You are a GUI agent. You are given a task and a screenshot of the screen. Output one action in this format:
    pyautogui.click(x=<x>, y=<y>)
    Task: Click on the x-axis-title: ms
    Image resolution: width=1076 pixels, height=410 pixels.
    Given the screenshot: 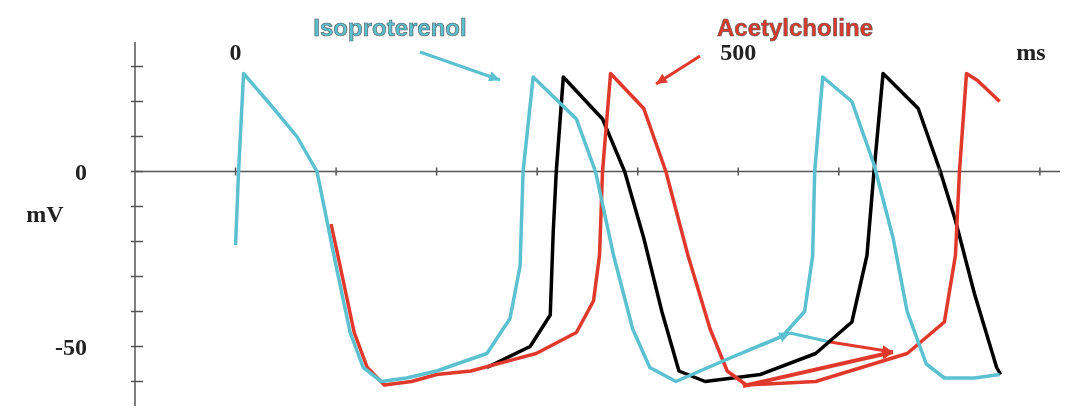 What is the action you would take?
    pyautogui.click(x=1031, y=52)
    